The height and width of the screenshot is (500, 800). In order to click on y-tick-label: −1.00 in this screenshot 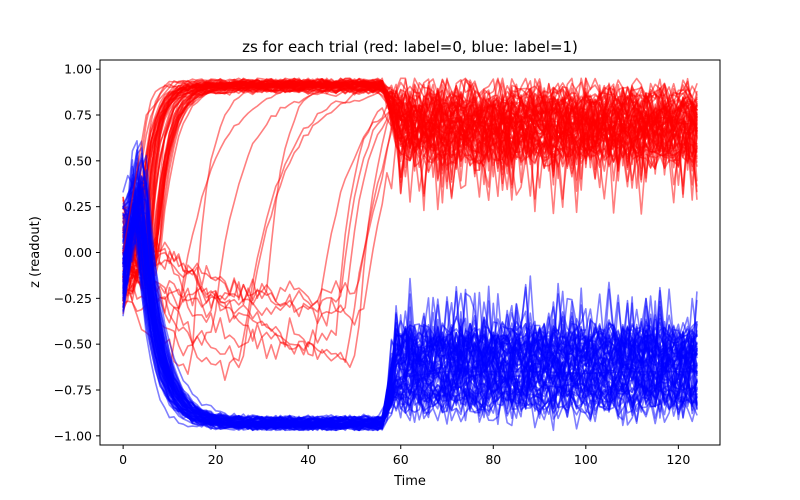, I will do `click(73, 435)`.